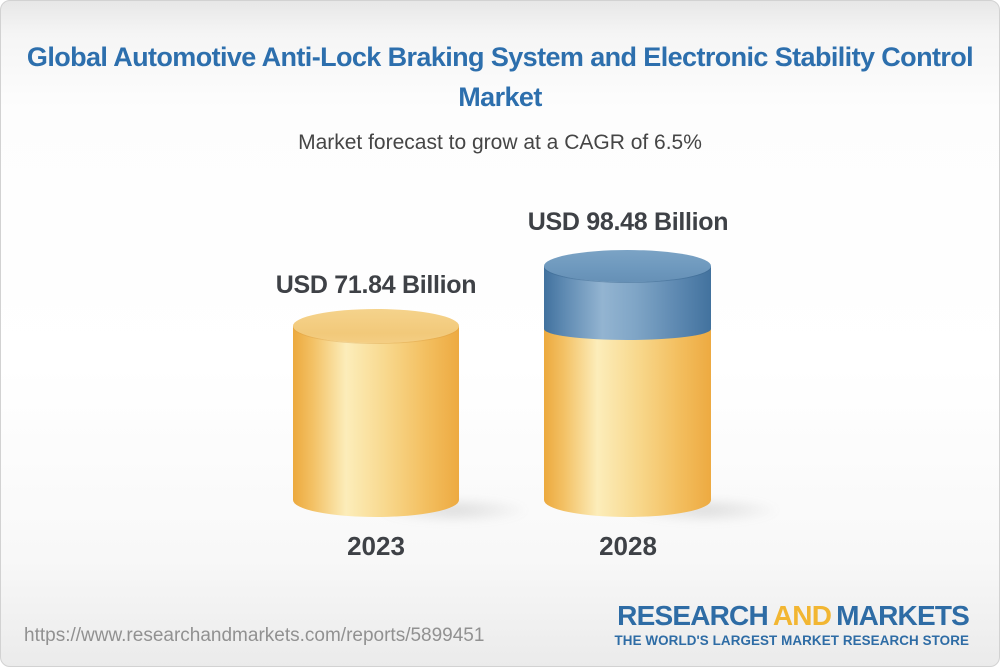  I want to click on bar-2023, so click(425, 419).